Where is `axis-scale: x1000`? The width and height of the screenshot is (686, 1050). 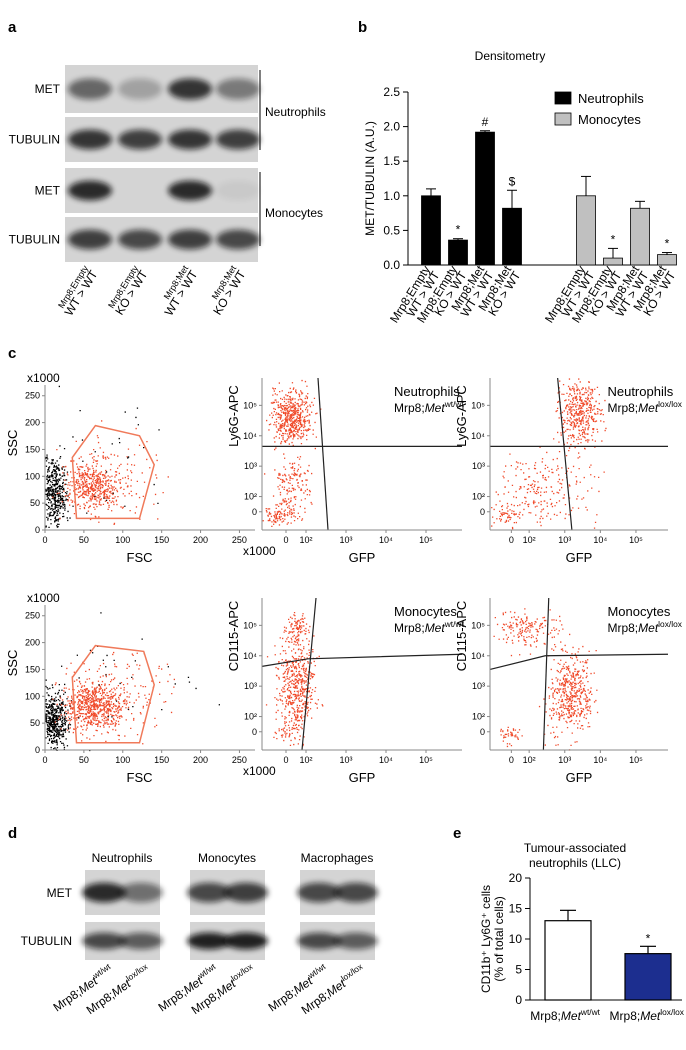
axis-scale: x1000 is located at coordinates (259, 551).